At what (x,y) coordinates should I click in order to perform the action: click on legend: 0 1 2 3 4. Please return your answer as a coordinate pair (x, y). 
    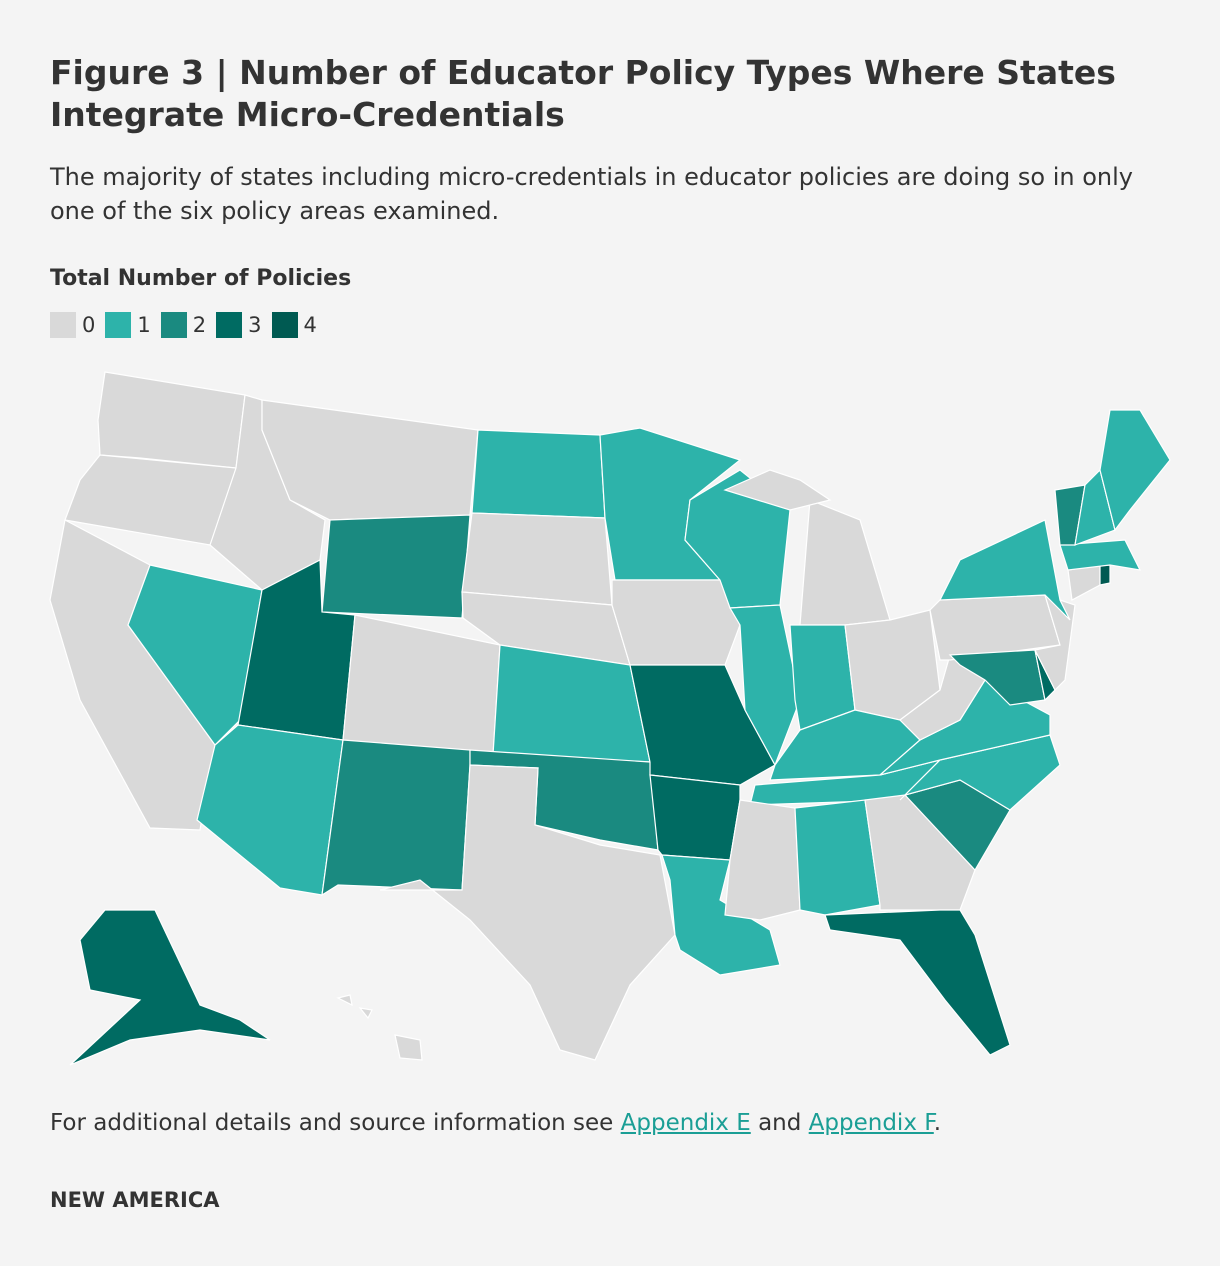
    Looking at the image, I should click on (183, 325).